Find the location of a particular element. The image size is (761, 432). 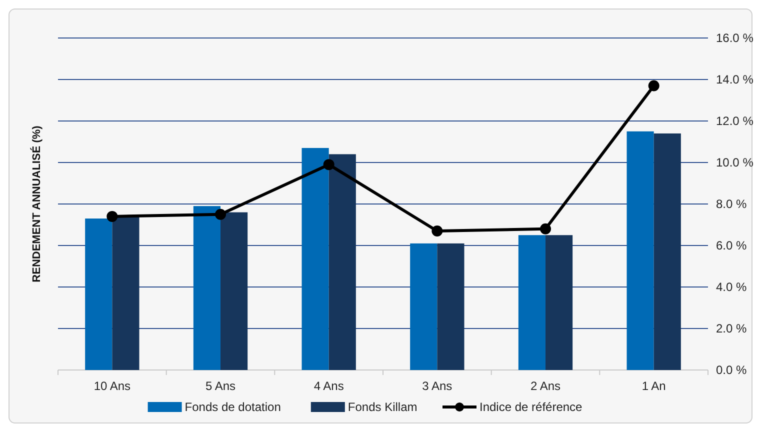

y-tick-label: 2.0 % is located at coordinates (732, 329).